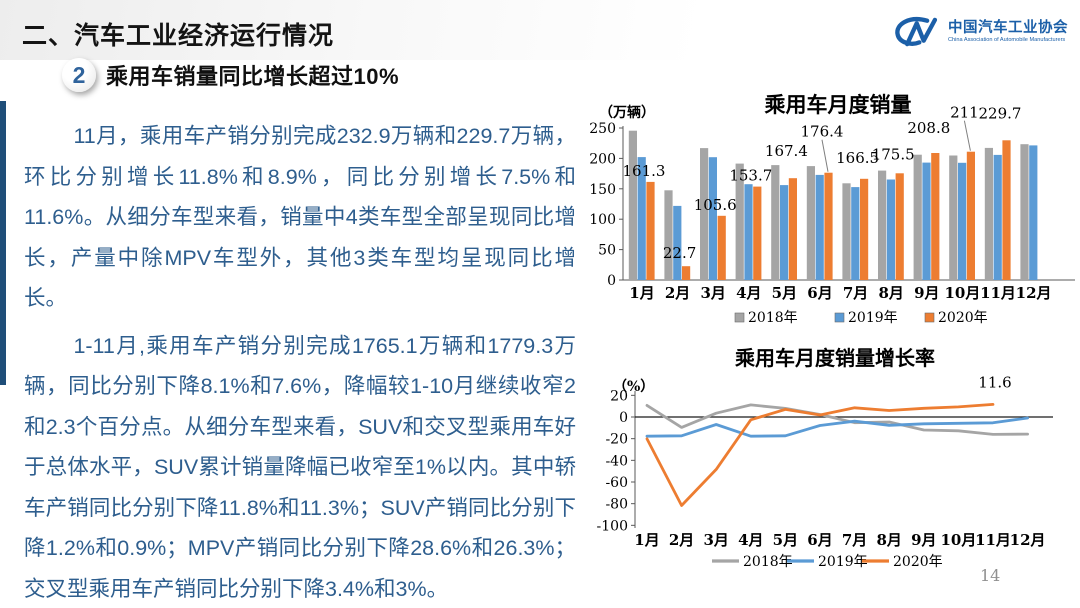 The height and width of the screenshot is (608, 1080). I want to click on svg-text: 161.3, so click(644, 171).